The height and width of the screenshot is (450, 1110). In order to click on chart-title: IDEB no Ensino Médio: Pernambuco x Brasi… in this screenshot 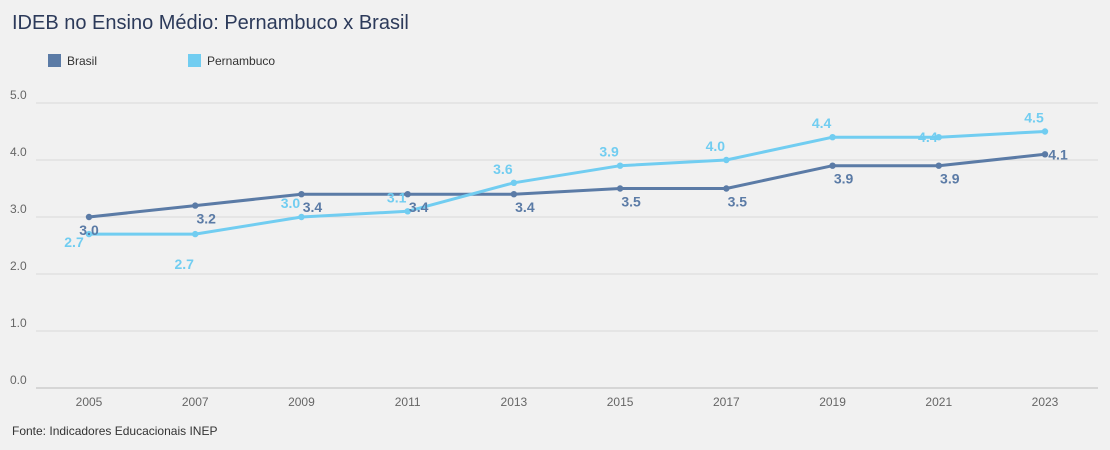, I will do `click(210, 23)`.